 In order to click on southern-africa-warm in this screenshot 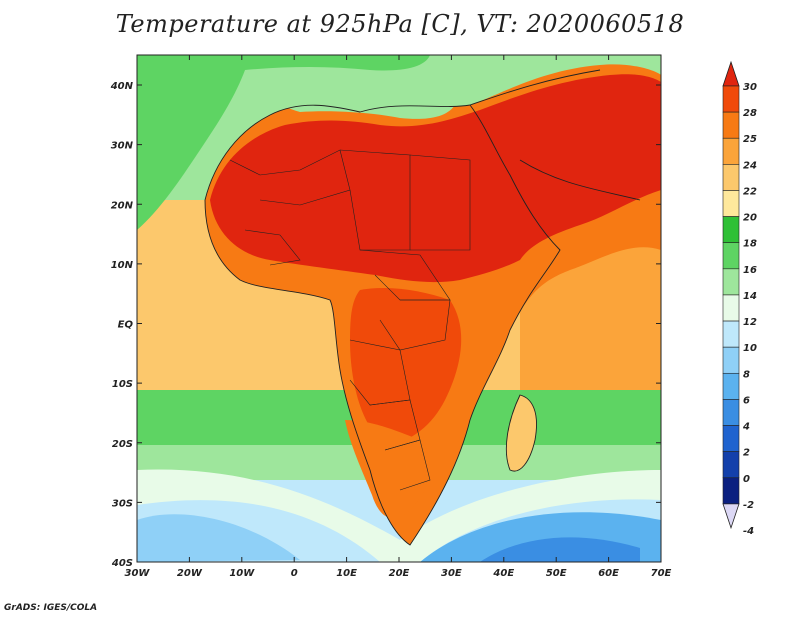, I will do `click(388, 469)`.